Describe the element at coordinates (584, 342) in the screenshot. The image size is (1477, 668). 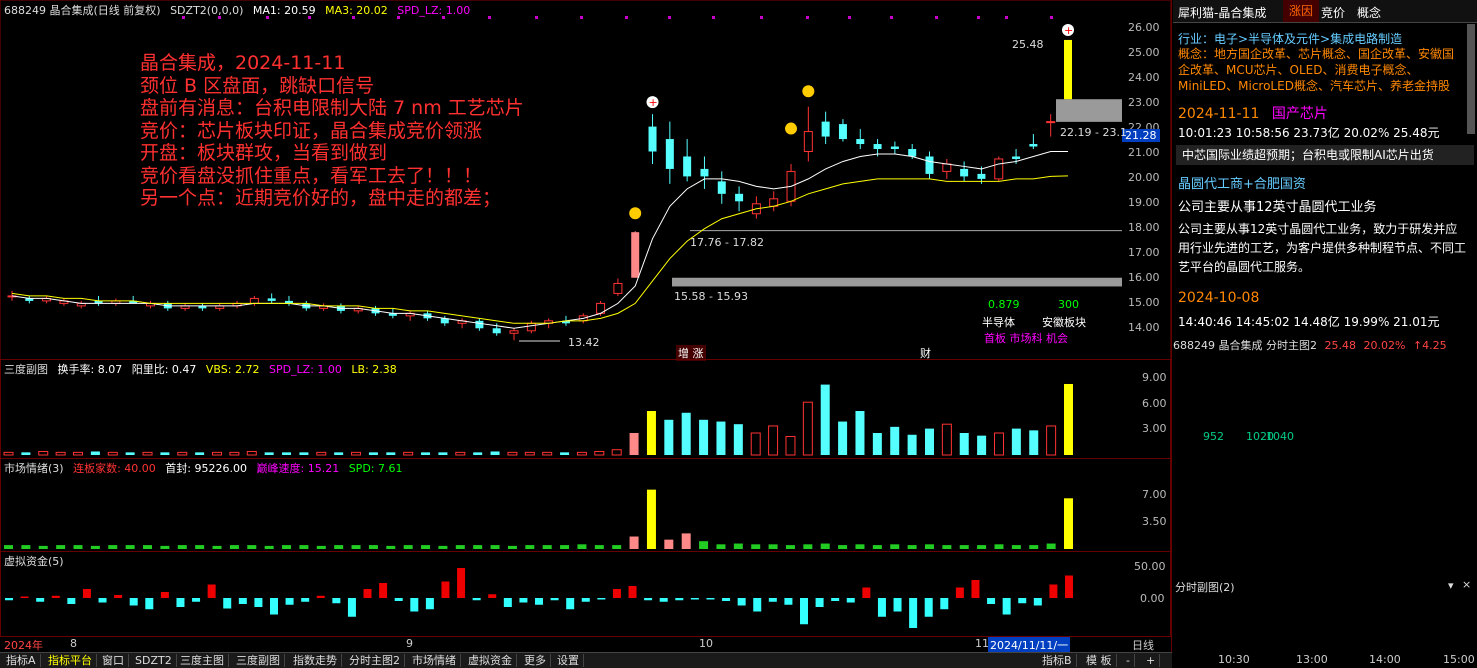
I see `low-label: 13.42` at that location.